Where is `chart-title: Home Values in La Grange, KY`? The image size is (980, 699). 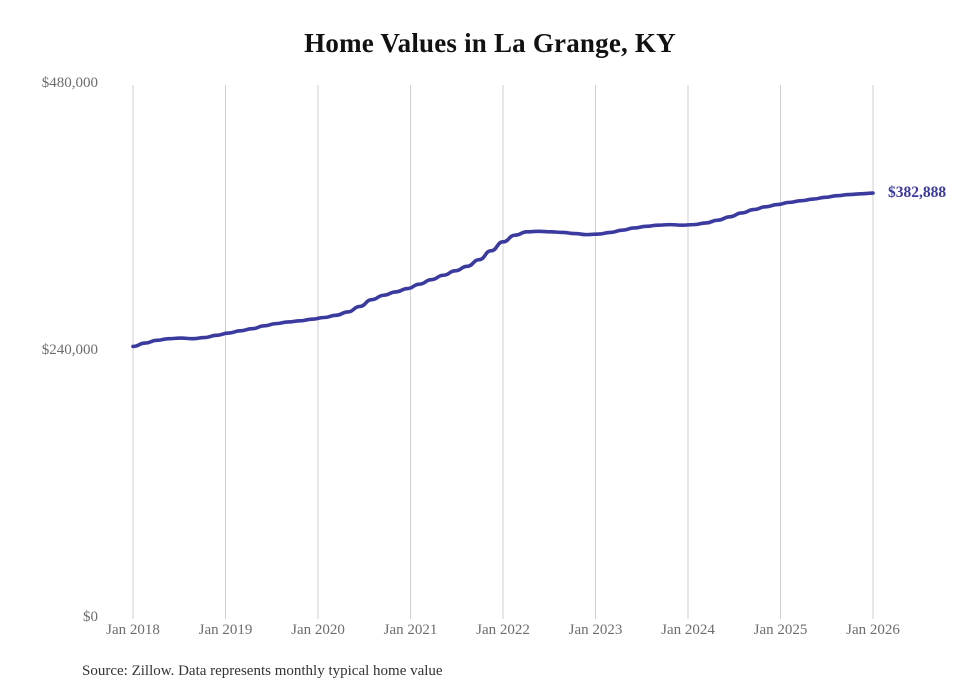
chart-title: Home Values in La Grange, KY is located at coordinates (490, 43).